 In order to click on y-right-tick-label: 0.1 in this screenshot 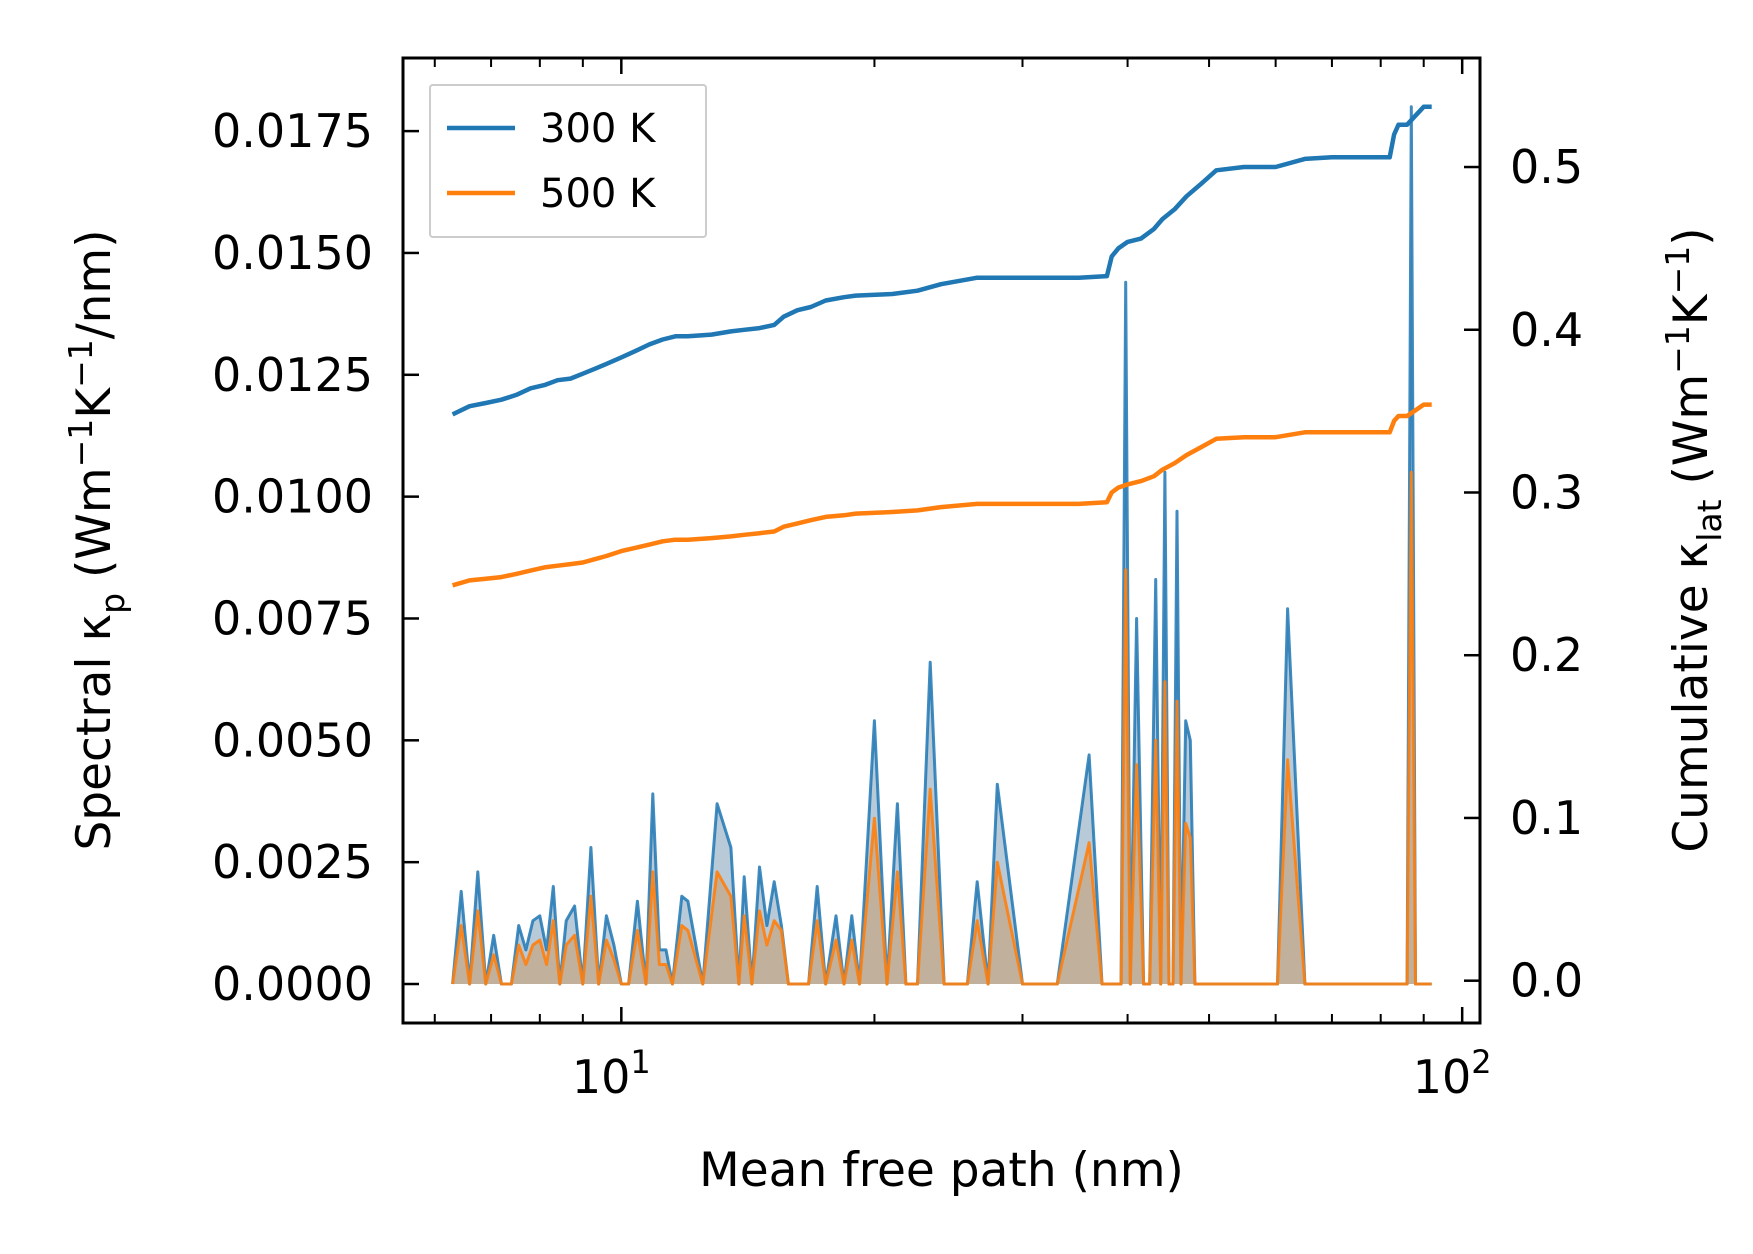, I will do `click(1546, 818)`.